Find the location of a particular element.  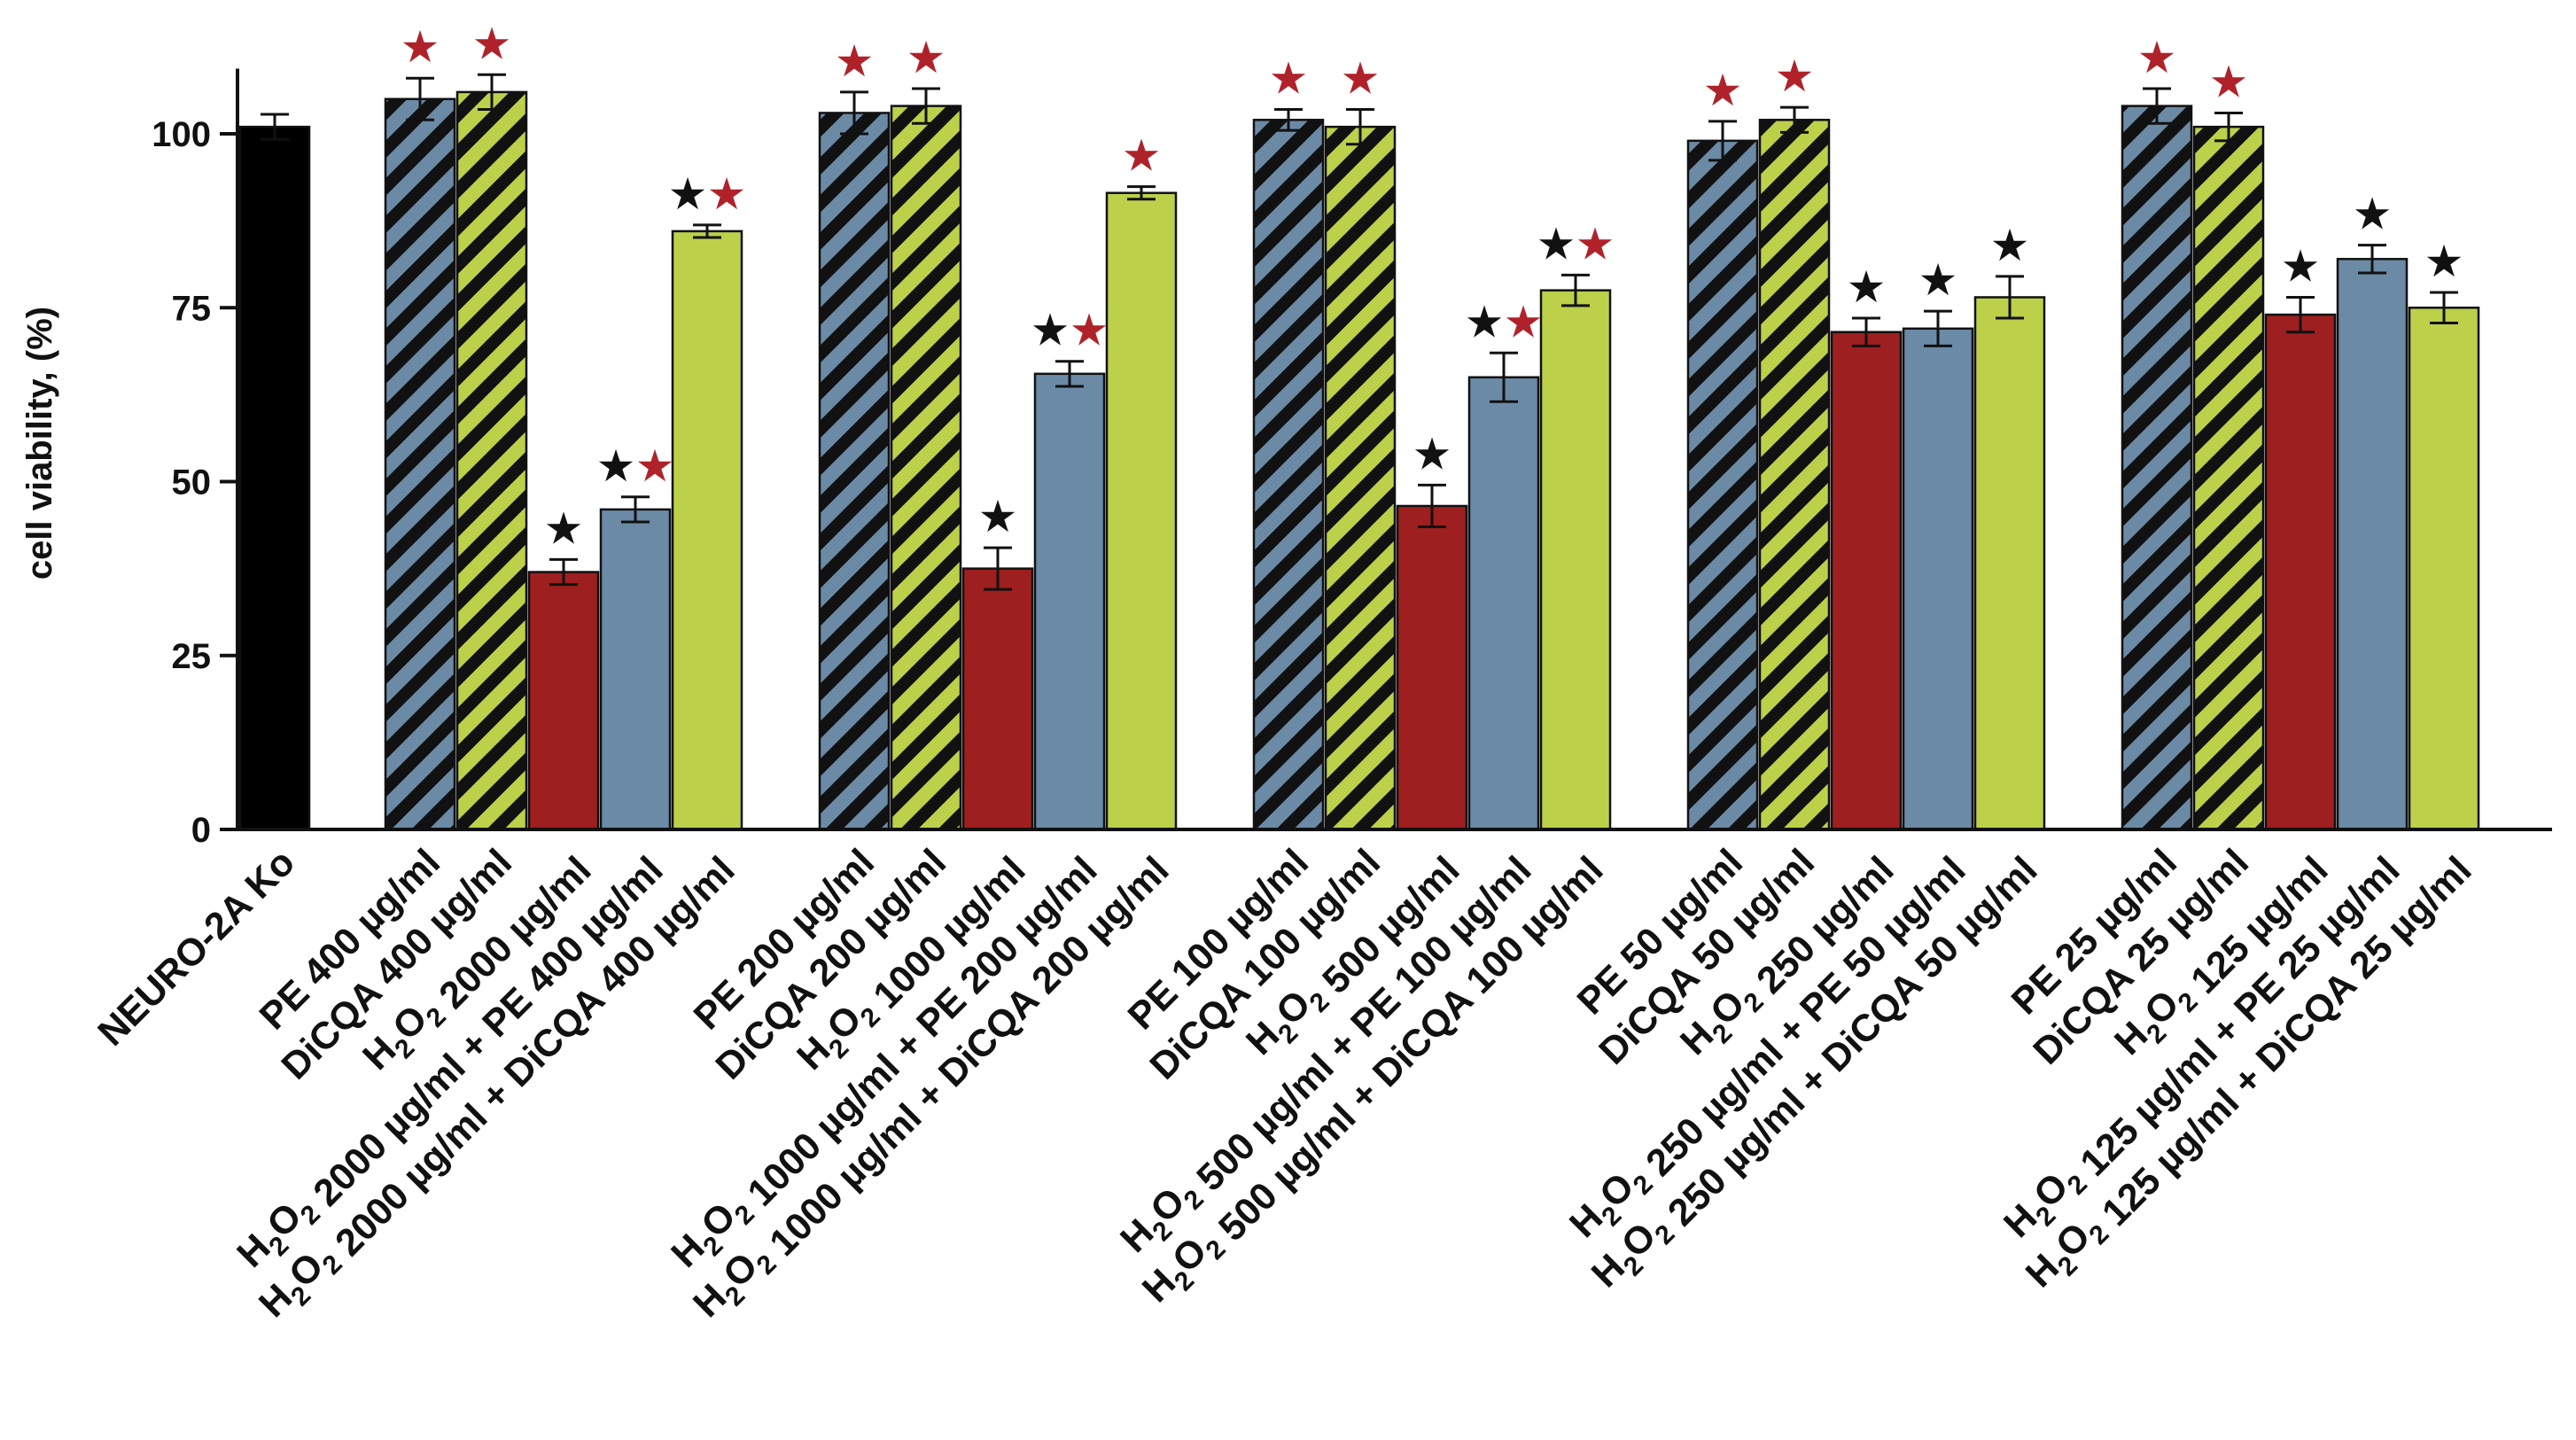

y-tick-label: 0 is located at coordinates (201, 831).